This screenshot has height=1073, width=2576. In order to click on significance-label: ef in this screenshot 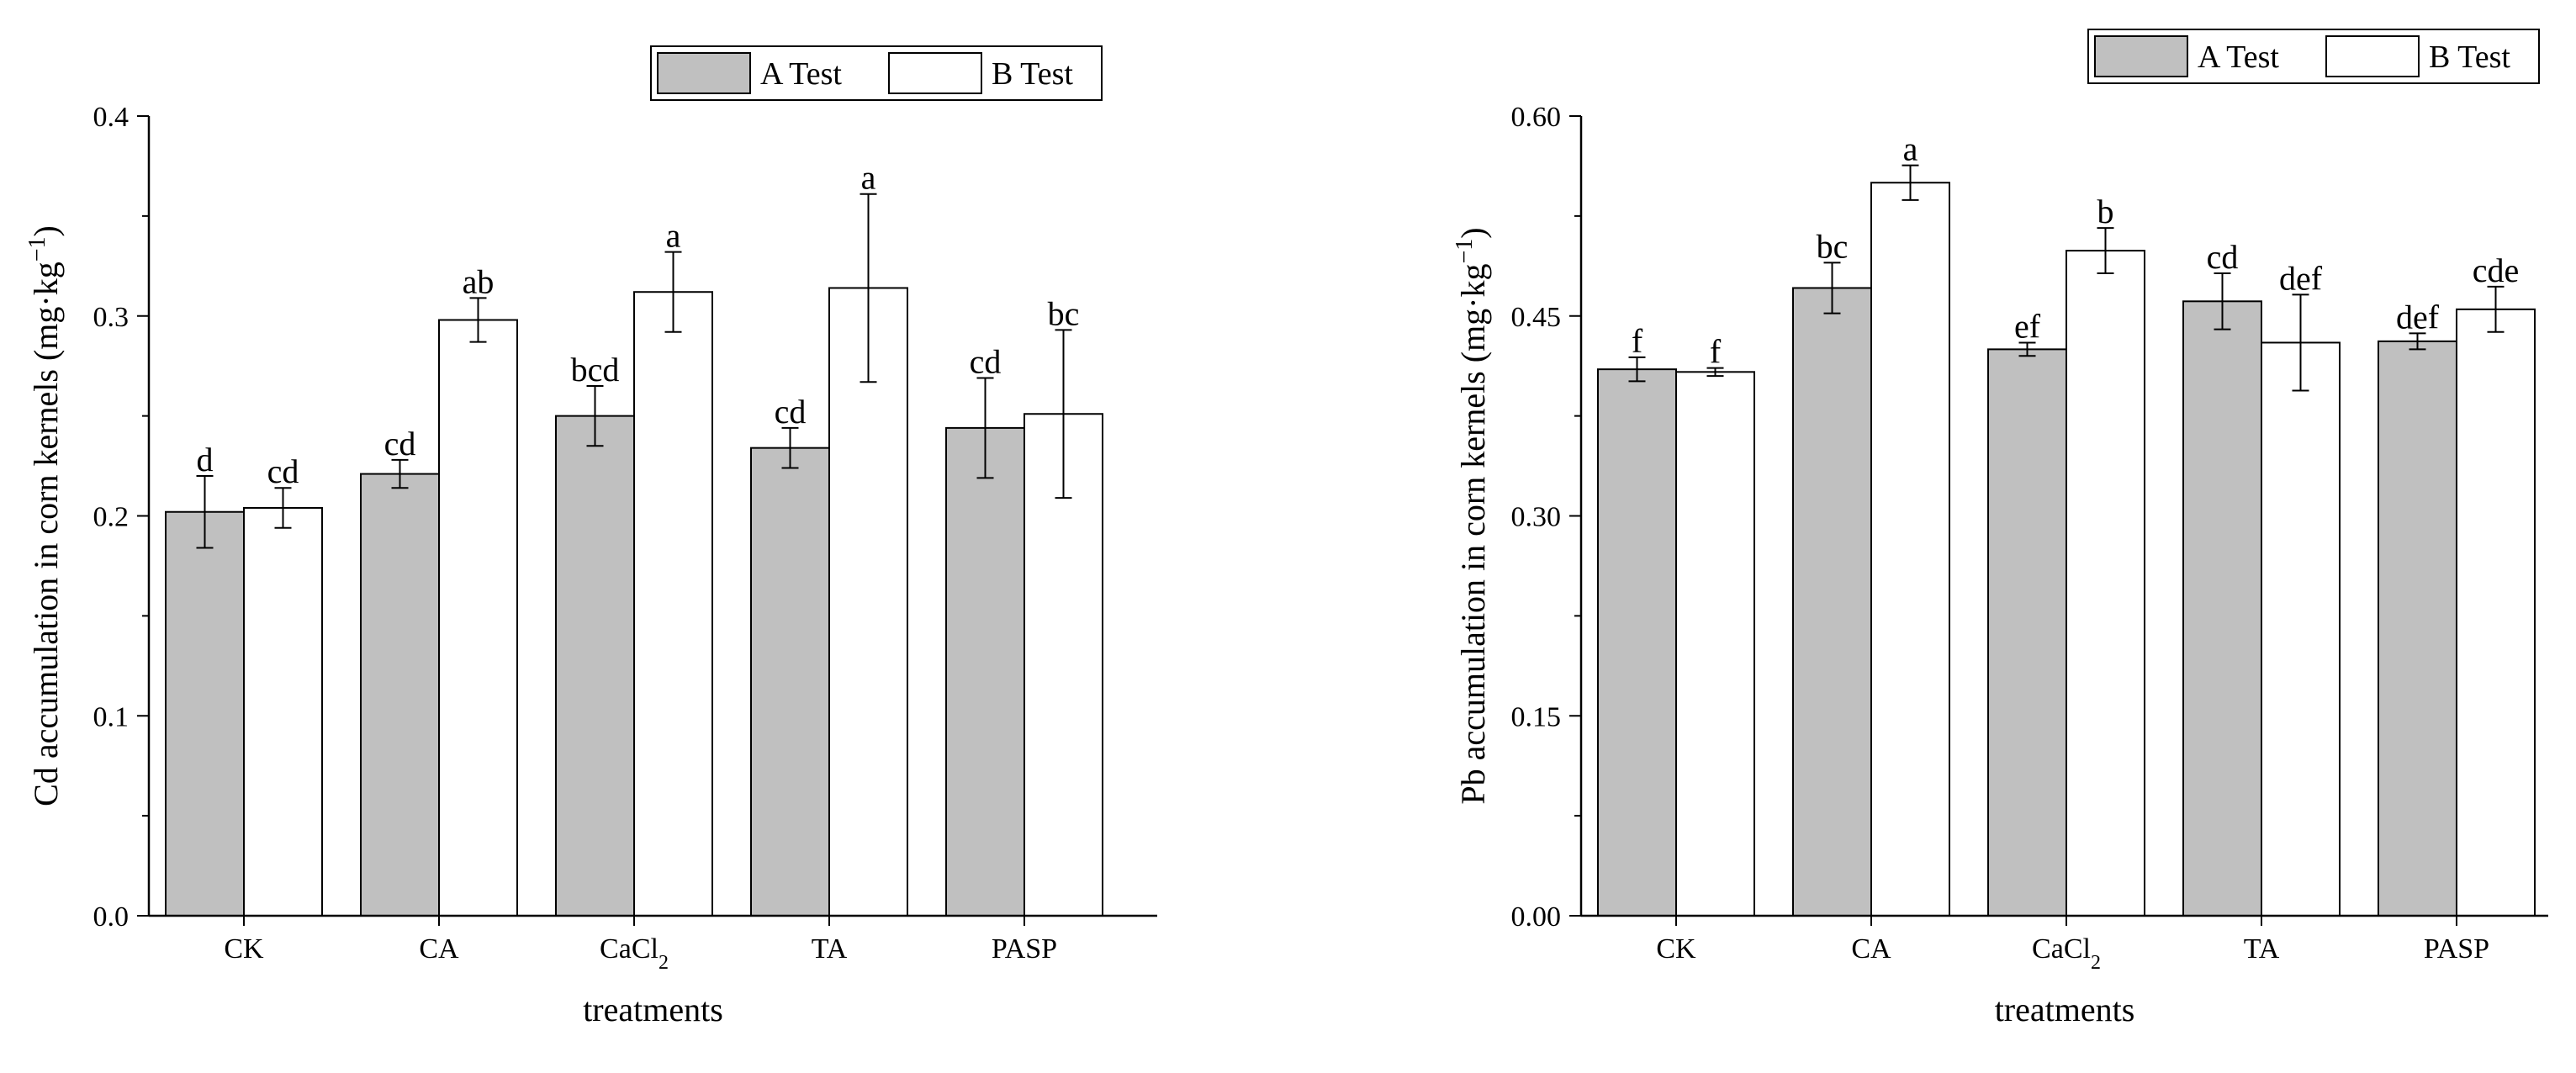, I will do `click(2027, 326)`.